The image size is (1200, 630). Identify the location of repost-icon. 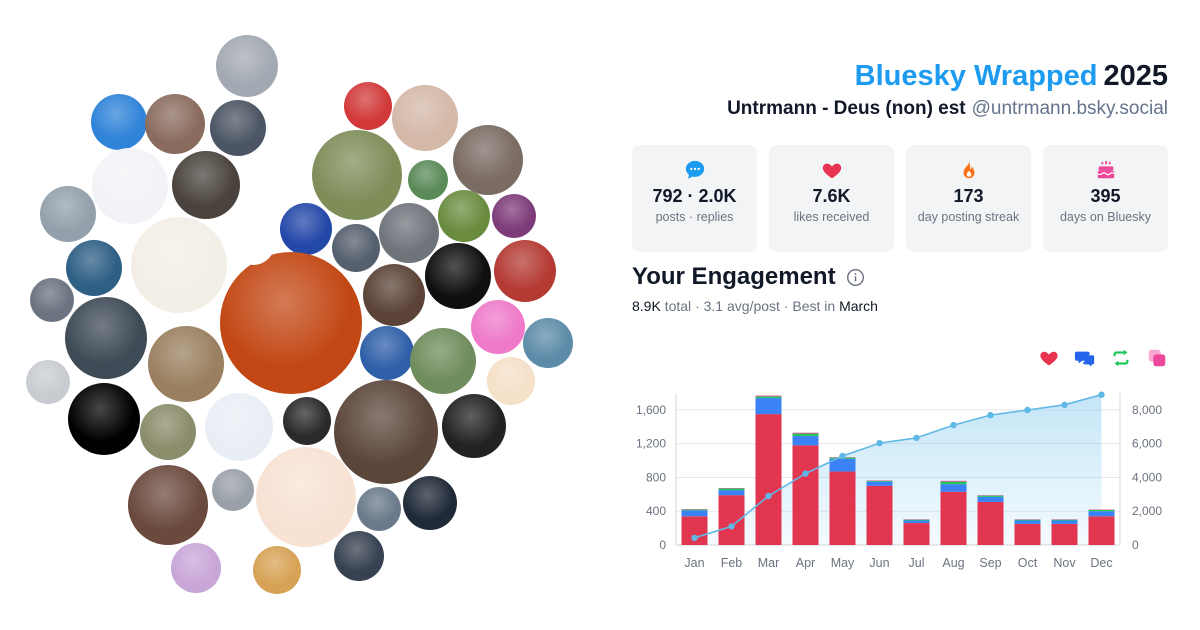
(1121, 358).